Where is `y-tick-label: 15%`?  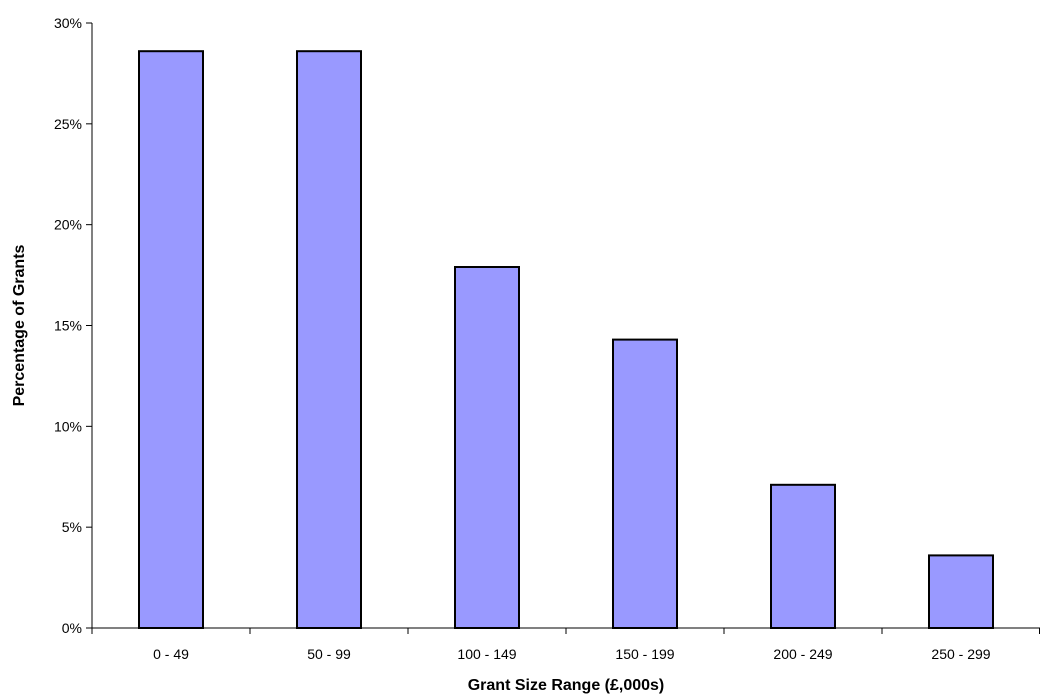
y-tick-label: 15% is located at coordinates (68, 326).